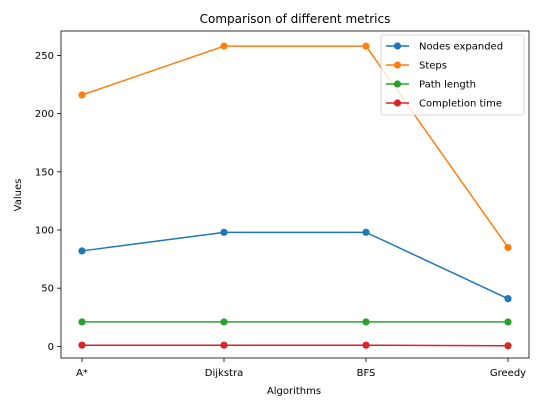  Describe the element at coordinates (433, 66) in the screenshot. I see `legend-label-steps: Steps` at that location.